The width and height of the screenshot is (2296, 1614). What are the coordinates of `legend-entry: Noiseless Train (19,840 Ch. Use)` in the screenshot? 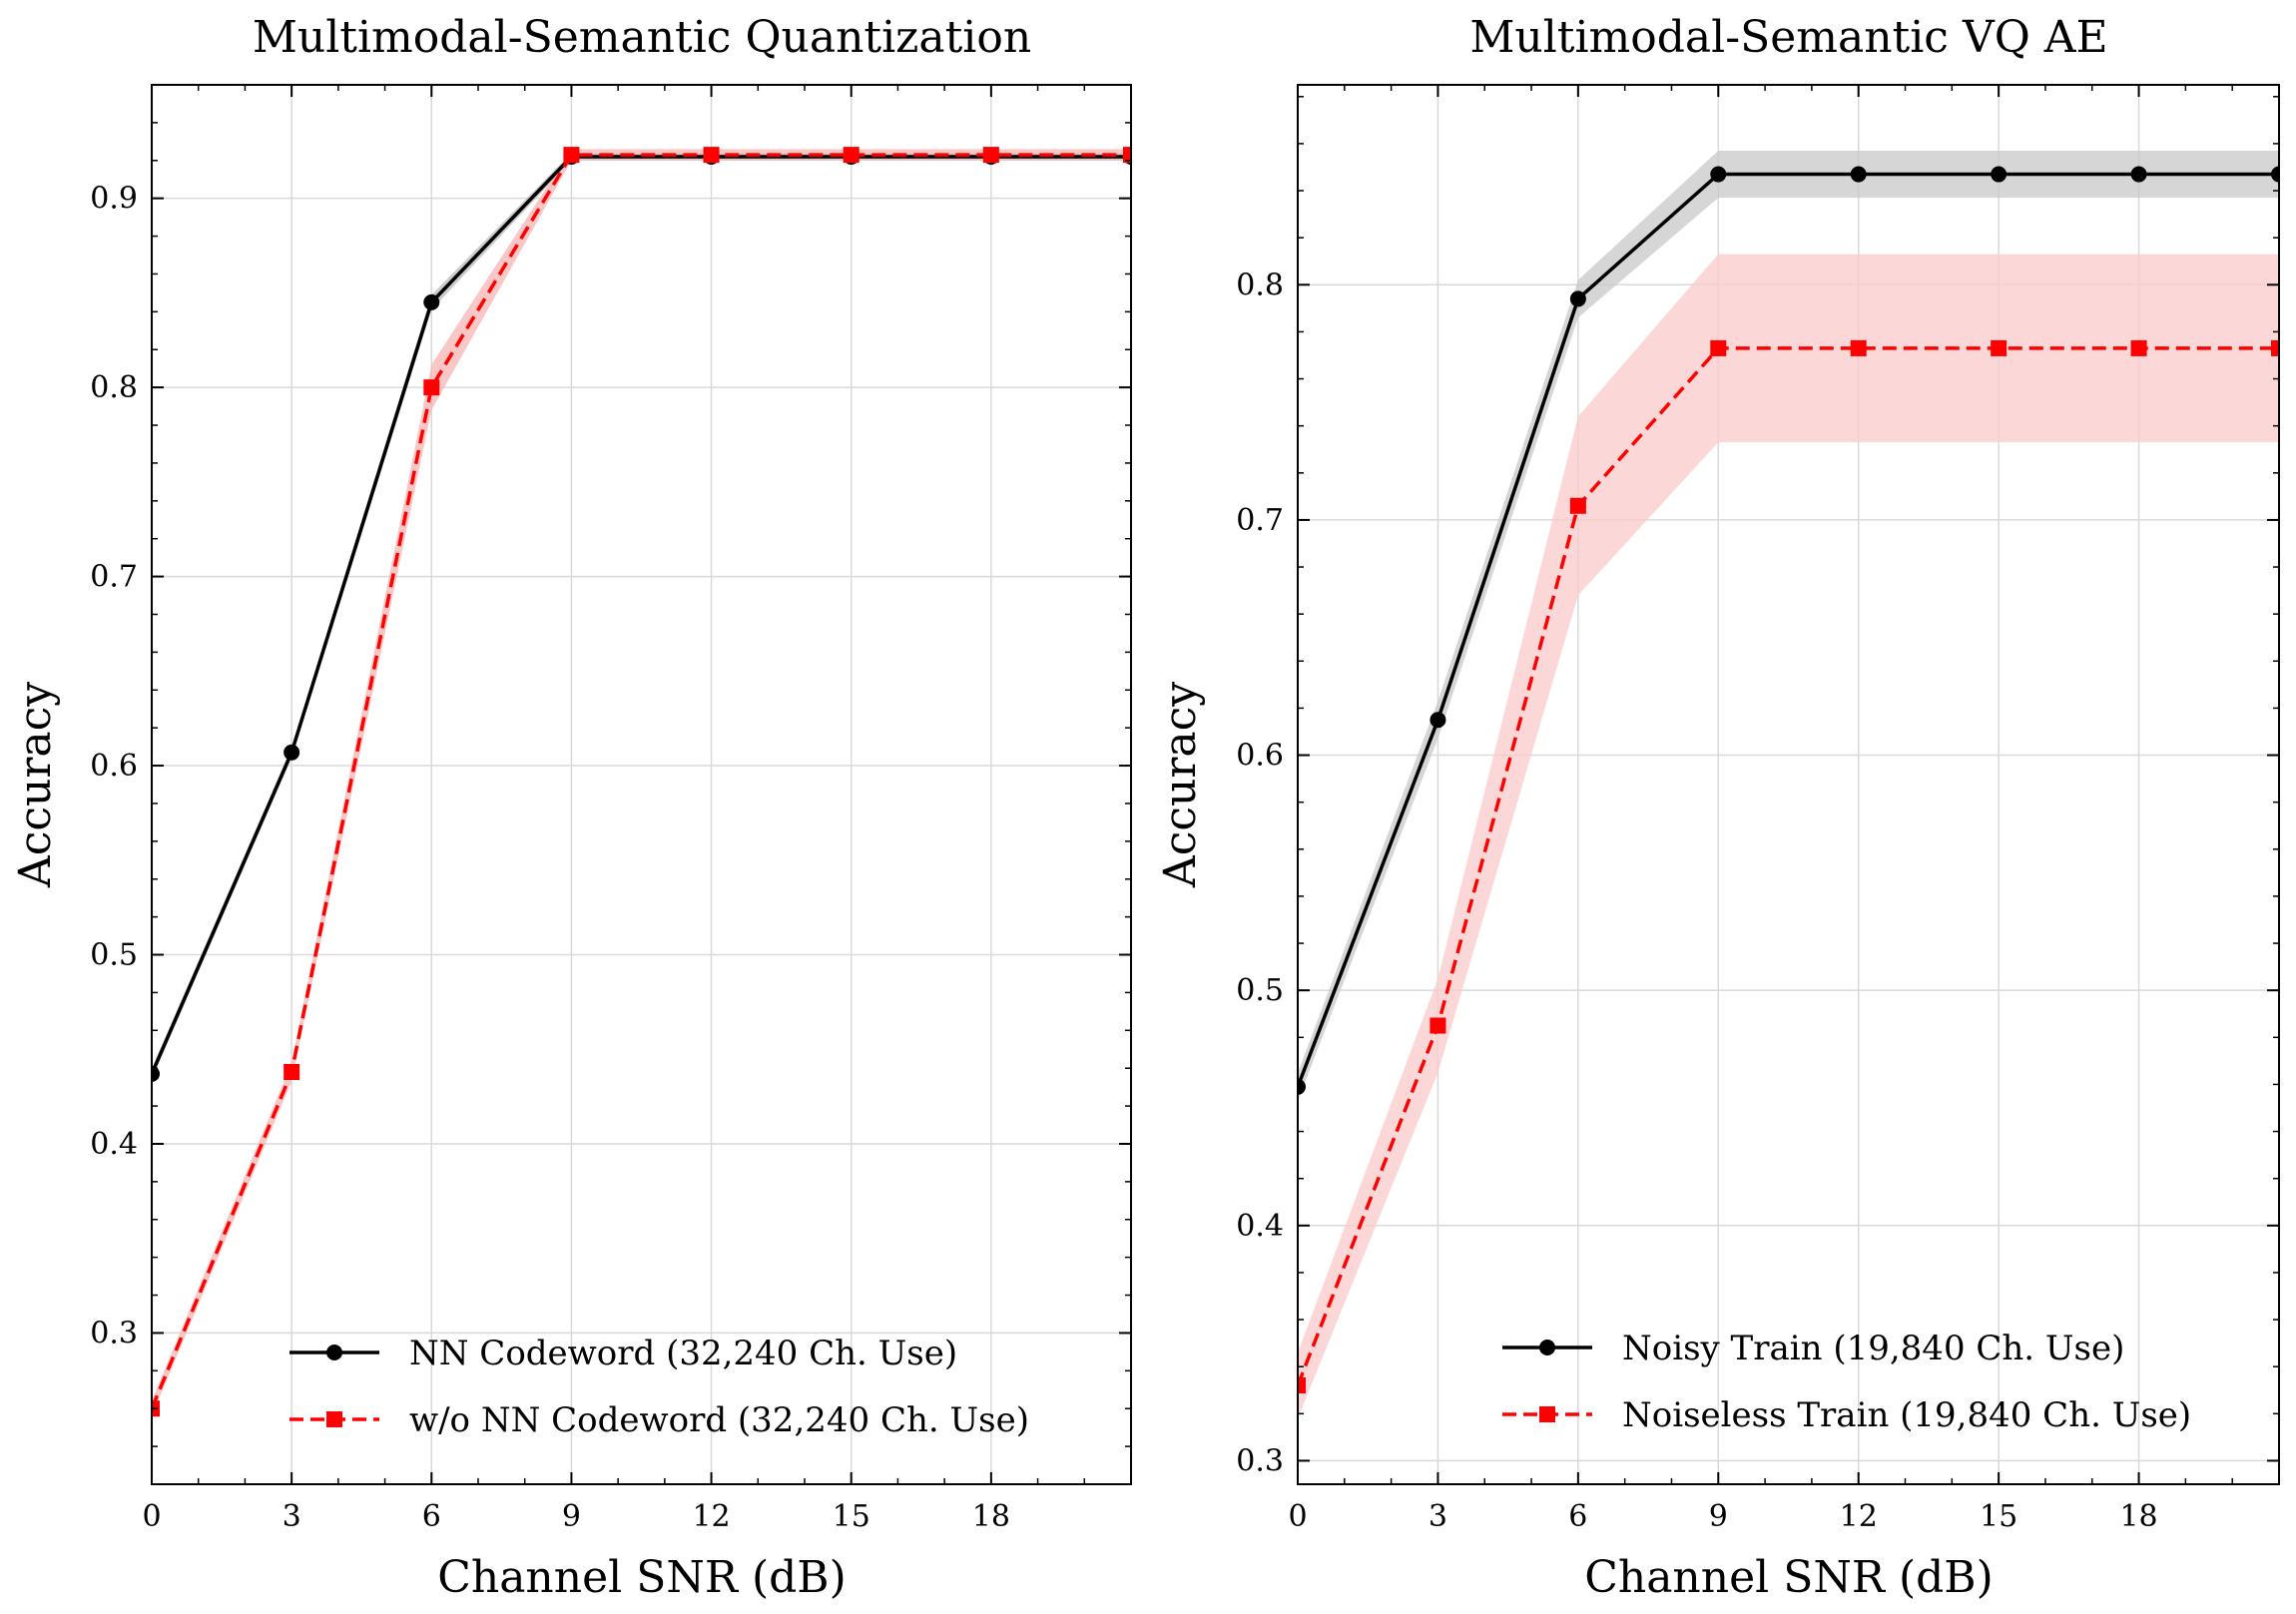 It's located at (1907, 1415).